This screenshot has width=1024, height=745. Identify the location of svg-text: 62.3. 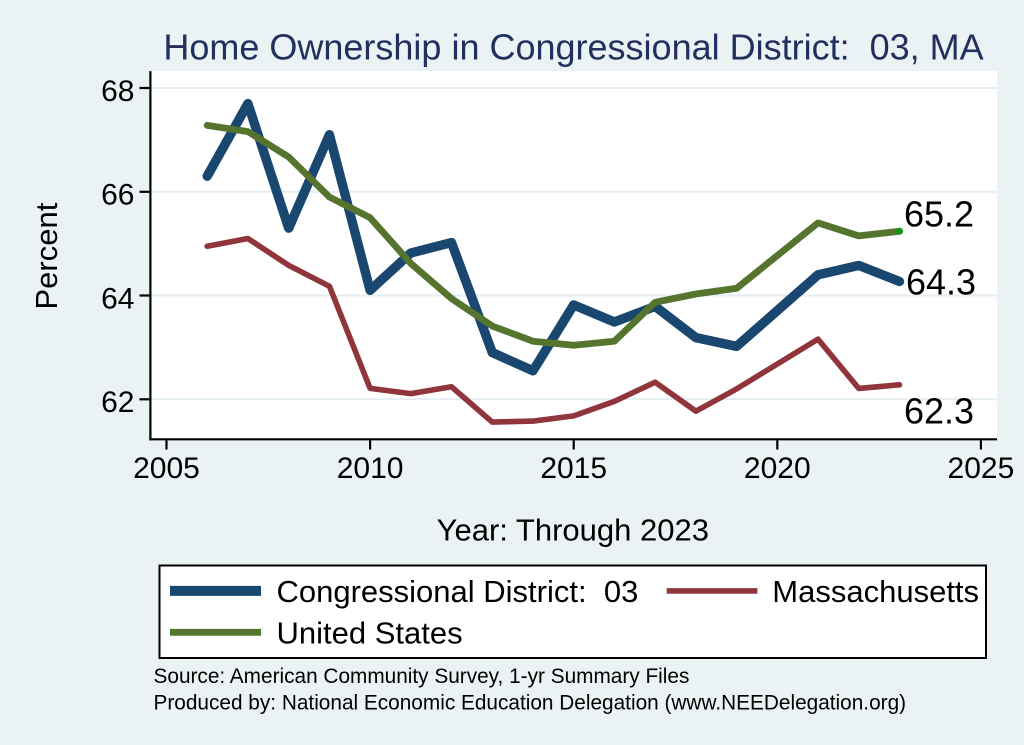
(939, 411).